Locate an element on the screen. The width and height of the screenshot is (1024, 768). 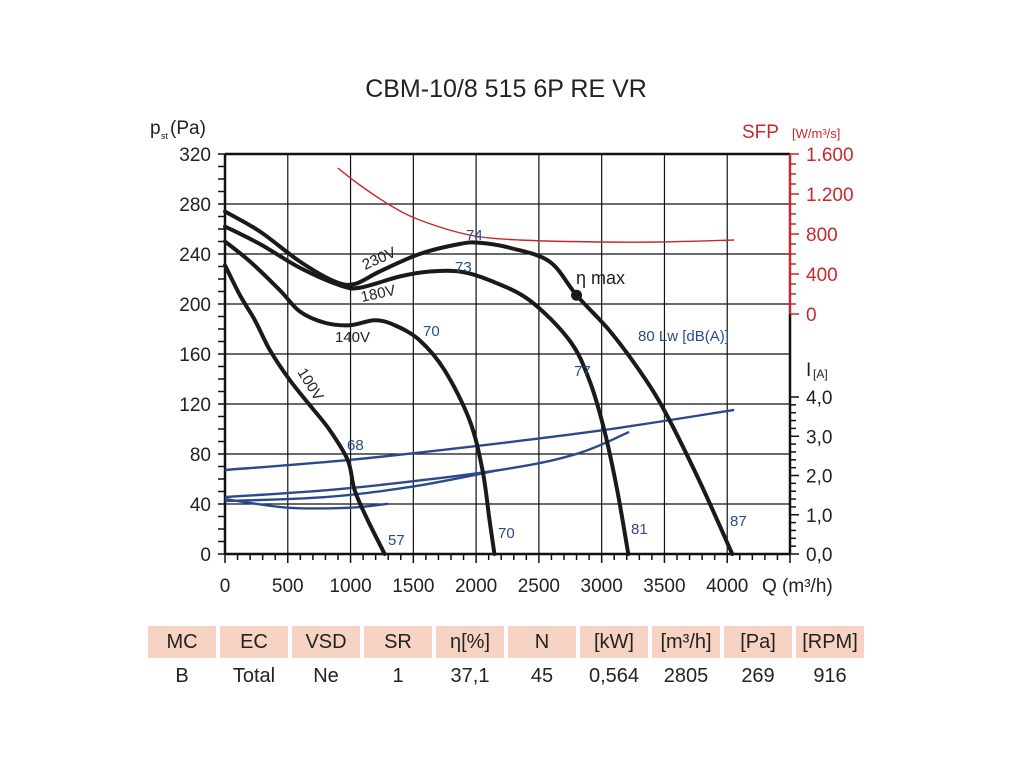
table-header-cell: [kW] is located at coordinates (614, 642).